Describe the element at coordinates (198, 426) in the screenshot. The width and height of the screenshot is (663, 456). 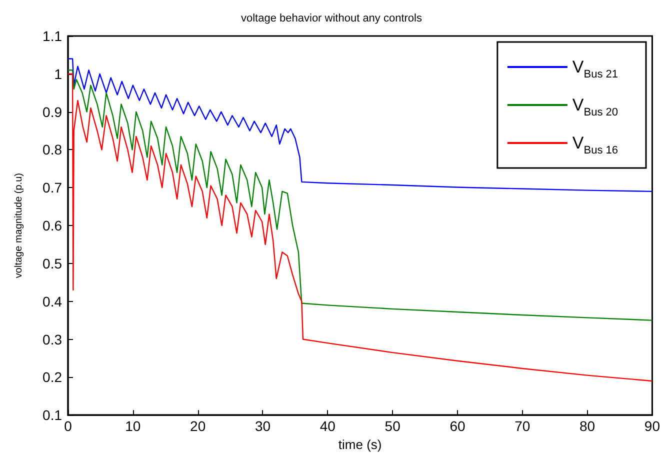
I see `x-tick-label: 20` at that location.